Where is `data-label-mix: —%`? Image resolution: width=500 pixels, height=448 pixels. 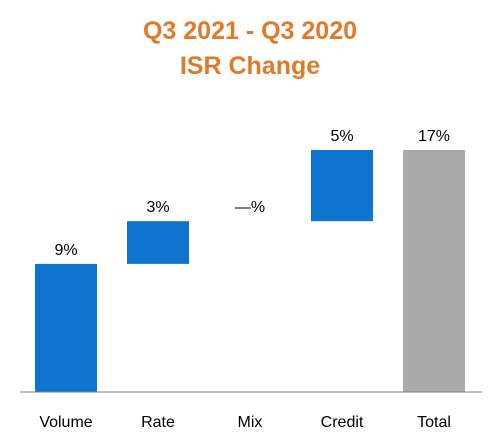 data-label-mix: —% is located at coordinates (250, 207).